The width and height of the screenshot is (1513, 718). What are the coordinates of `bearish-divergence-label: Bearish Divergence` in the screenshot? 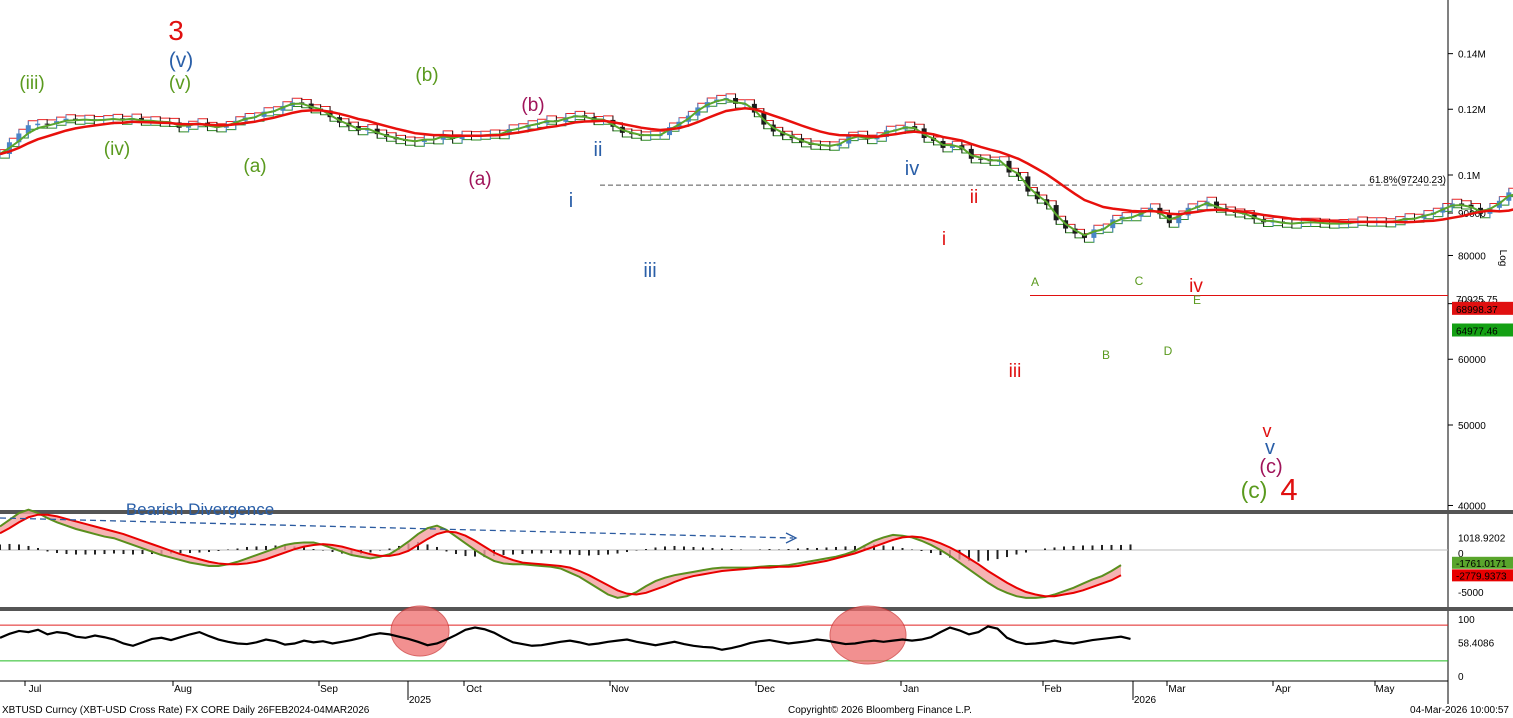 It's located at (200, 509).